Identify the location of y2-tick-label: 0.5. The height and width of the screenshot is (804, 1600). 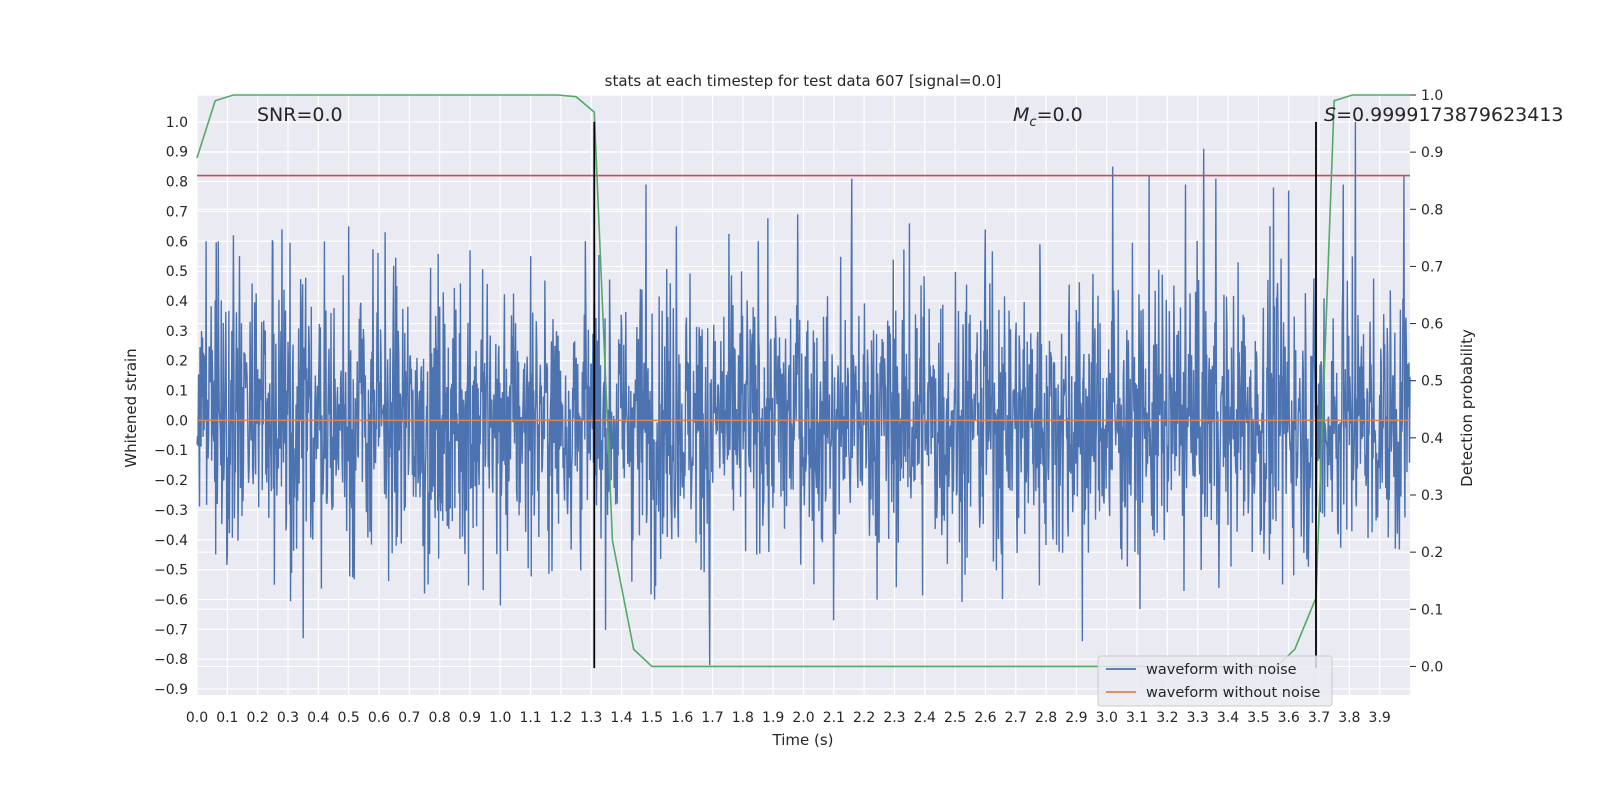
(1432, 382).